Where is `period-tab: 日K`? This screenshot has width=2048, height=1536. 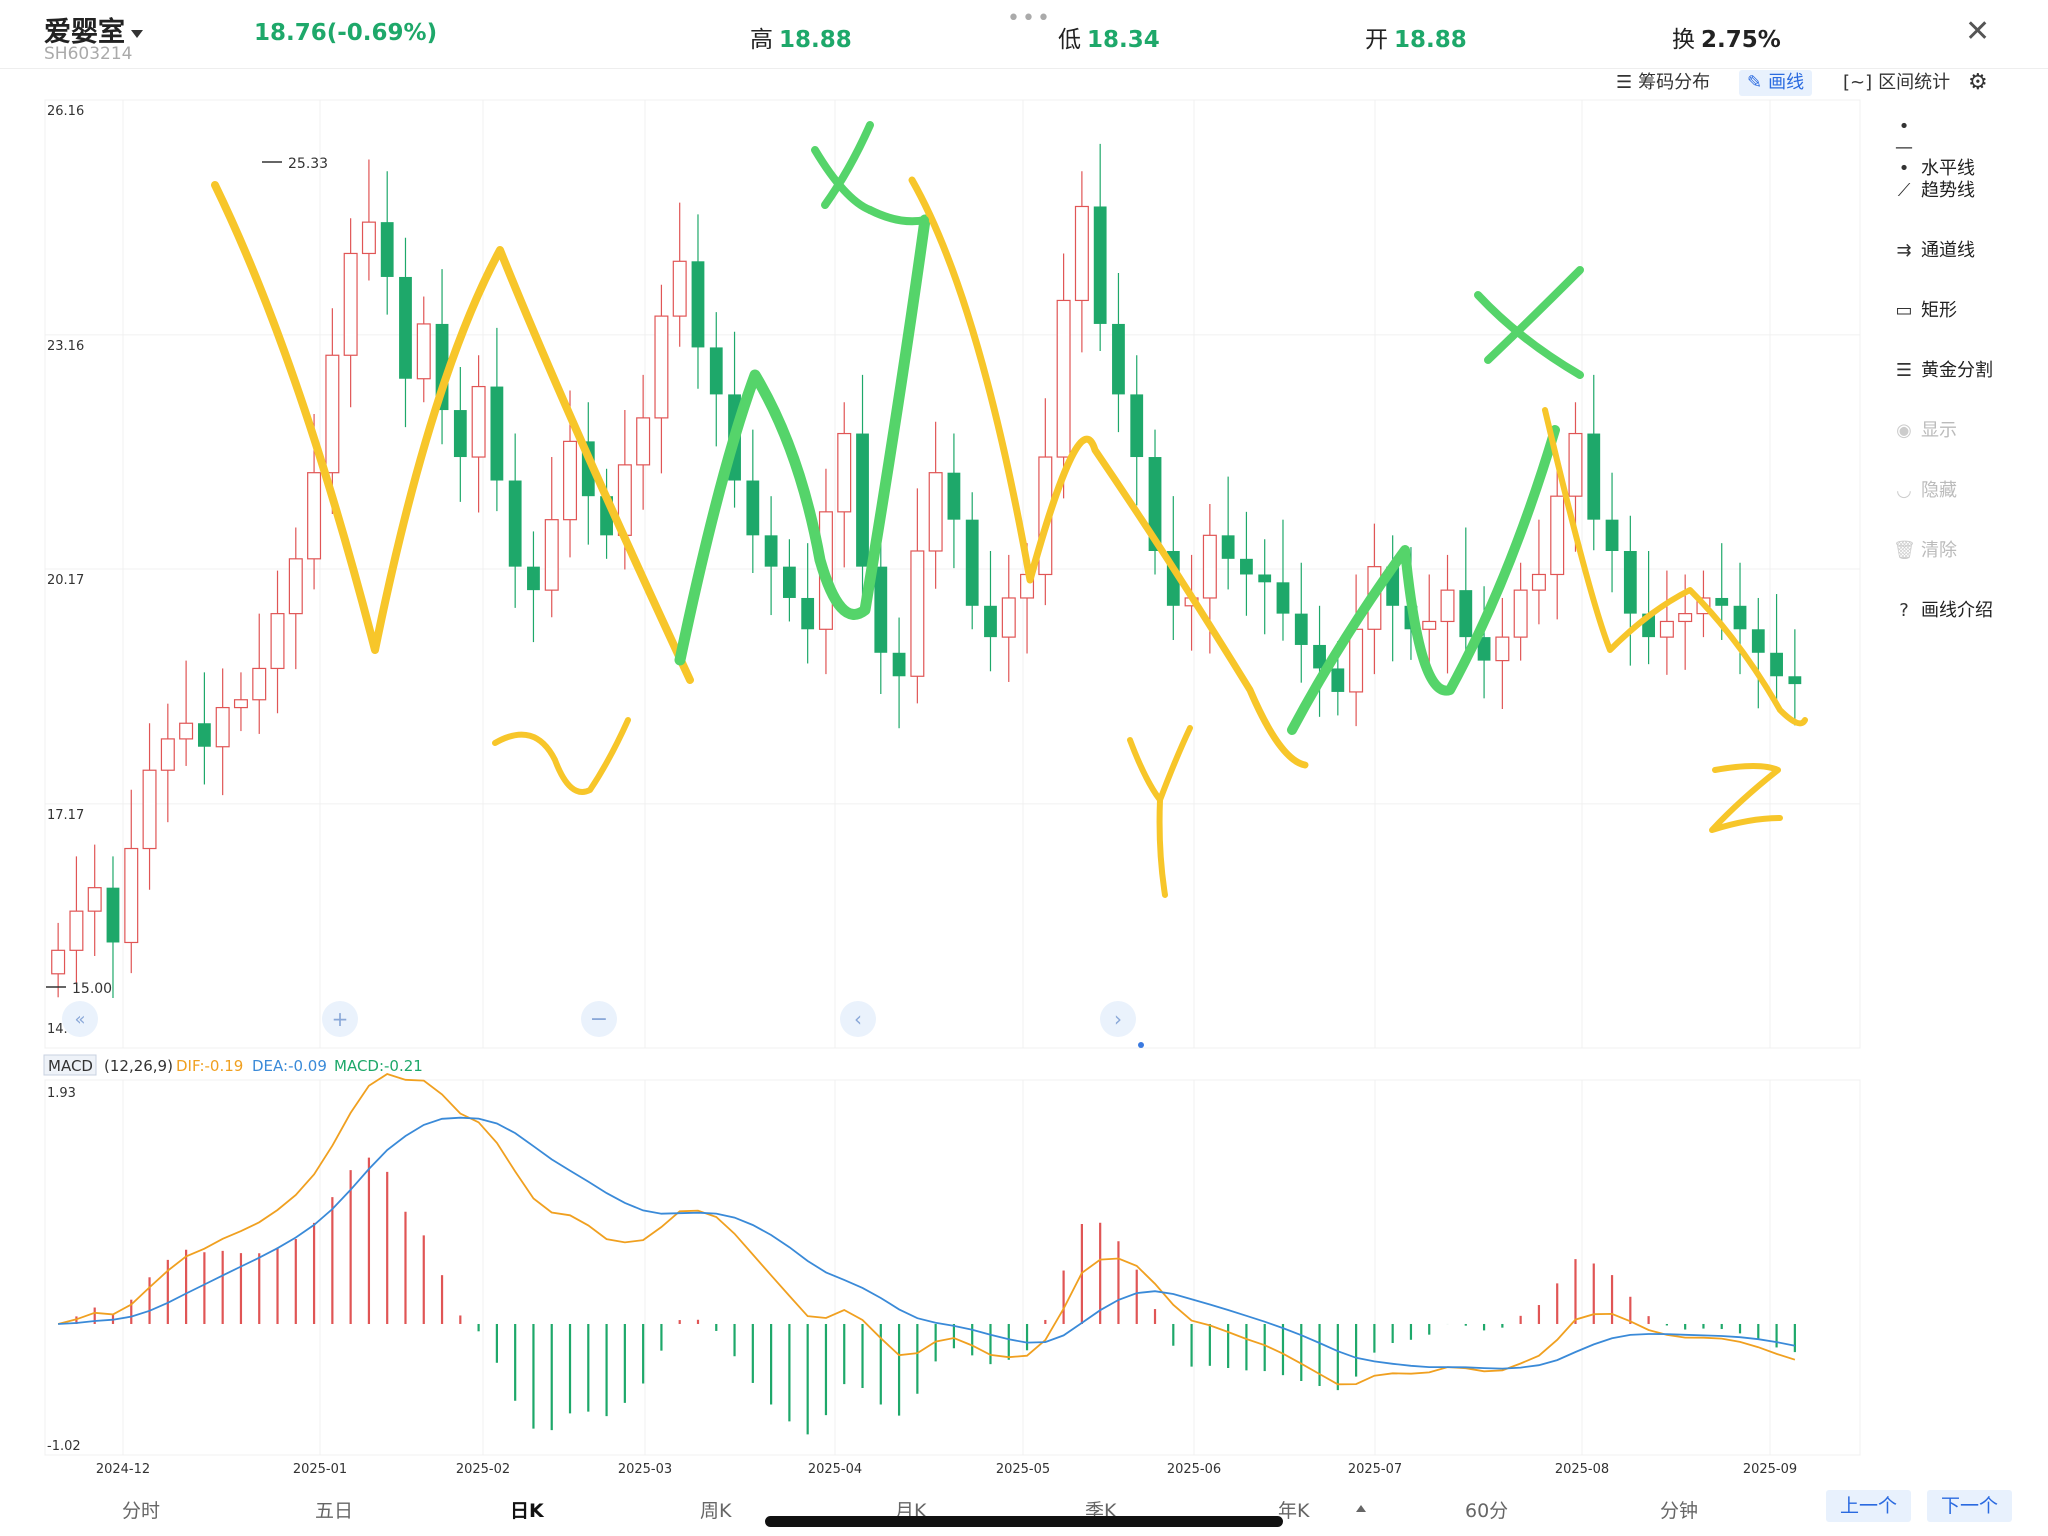
period-tab: 日K is located at coordinates (527, 1511).